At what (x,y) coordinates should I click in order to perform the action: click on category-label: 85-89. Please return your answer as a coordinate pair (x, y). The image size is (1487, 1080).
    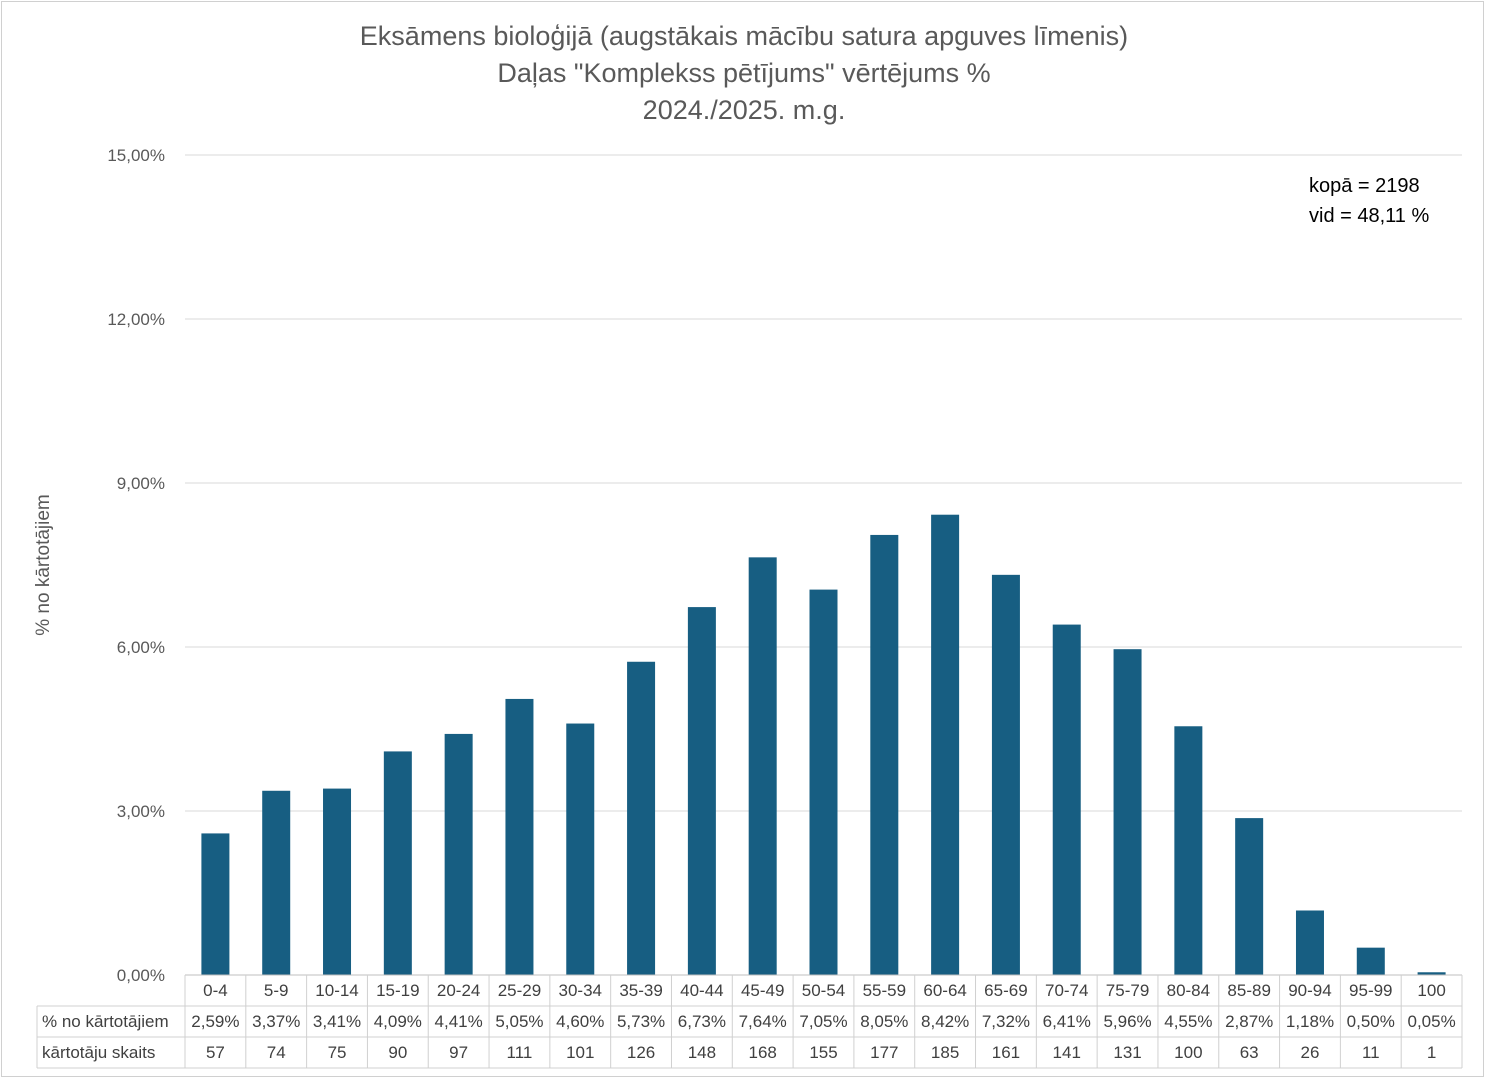
    Looking at the image, I should click on (1248, 990).